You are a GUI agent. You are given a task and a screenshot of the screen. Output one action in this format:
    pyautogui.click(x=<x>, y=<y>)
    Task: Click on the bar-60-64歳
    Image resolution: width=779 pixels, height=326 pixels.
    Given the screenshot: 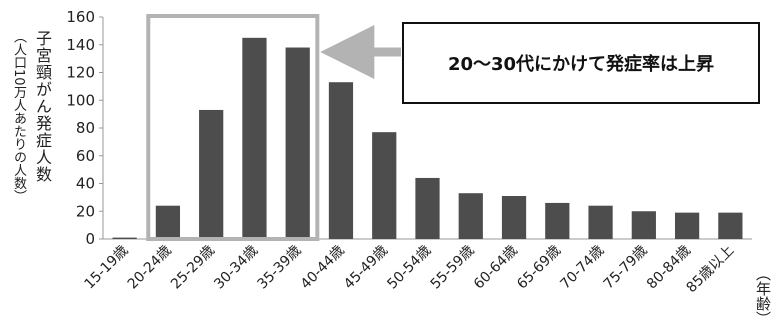 What is the action you would take?
    pyautogui.click(x=514, y=217)
    